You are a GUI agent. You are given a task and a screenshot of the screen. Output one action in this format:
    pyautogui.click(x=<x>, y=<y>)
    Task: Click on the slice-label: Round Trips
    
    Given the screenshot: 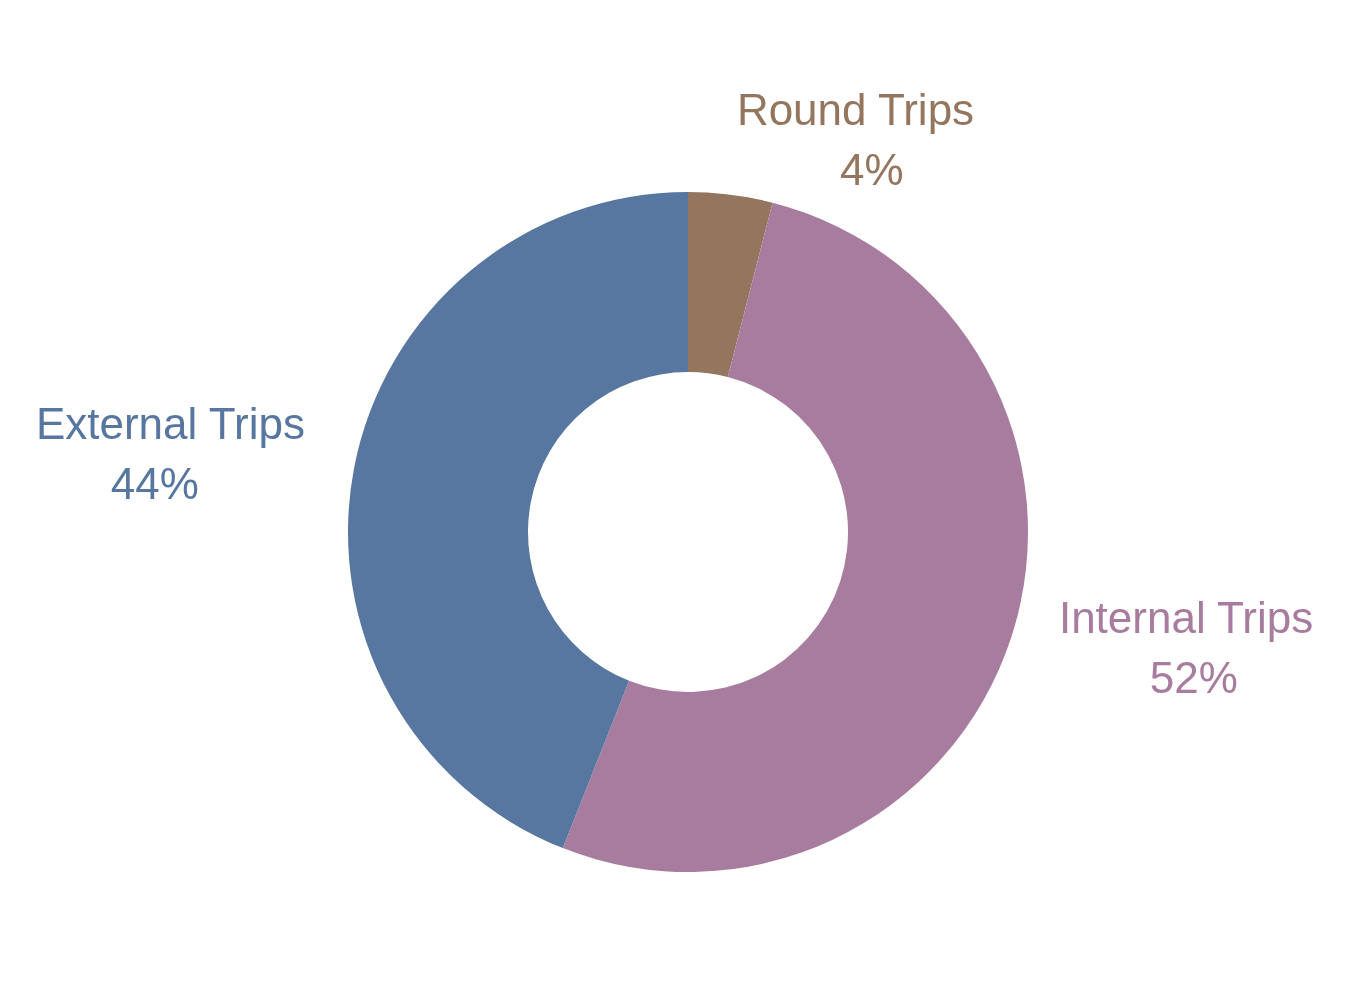 What is the action you would take?
    pyautogui.click(x=855, y=110)
    